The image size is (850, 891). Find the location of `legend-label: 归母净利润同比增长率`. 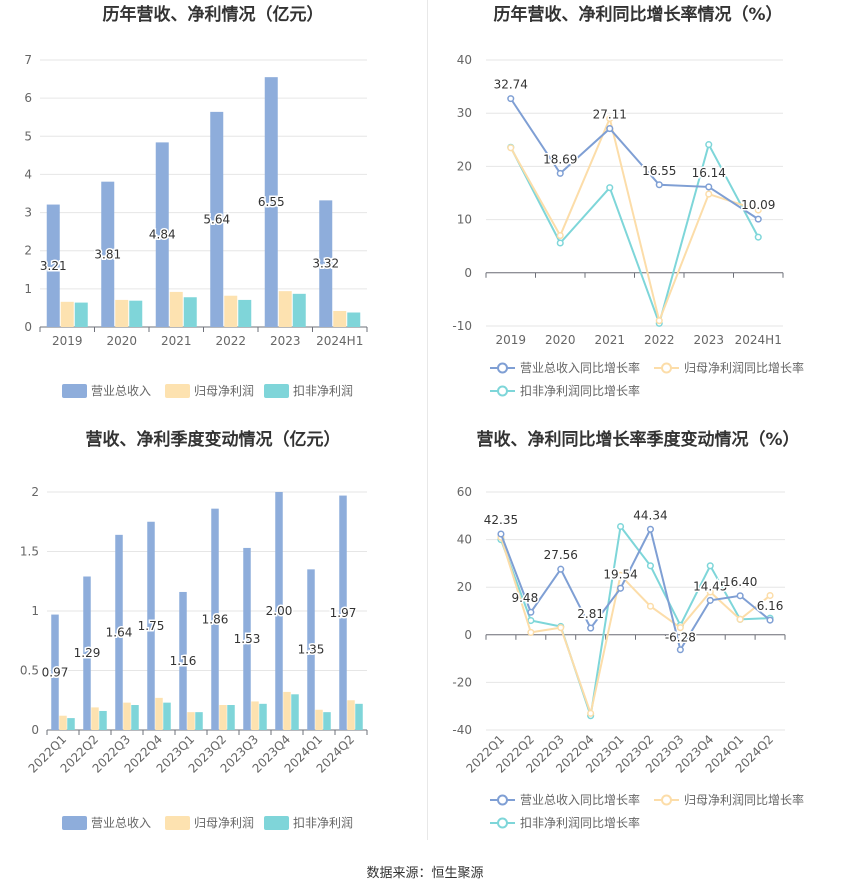

legend-label: 归母净利润同比增长率 is located at coordinates (744, 799).